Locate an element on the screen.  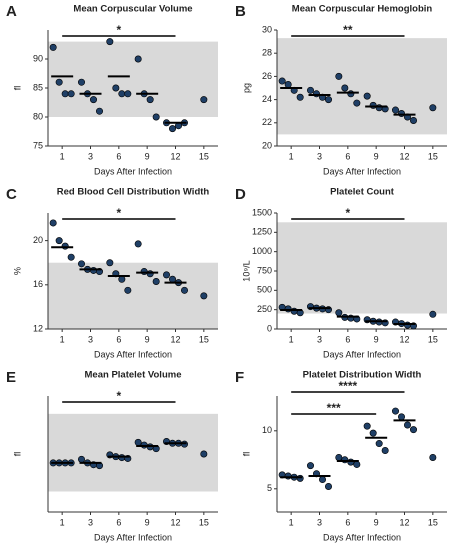
y-axis-label: % is located at coordinates (17, 271).